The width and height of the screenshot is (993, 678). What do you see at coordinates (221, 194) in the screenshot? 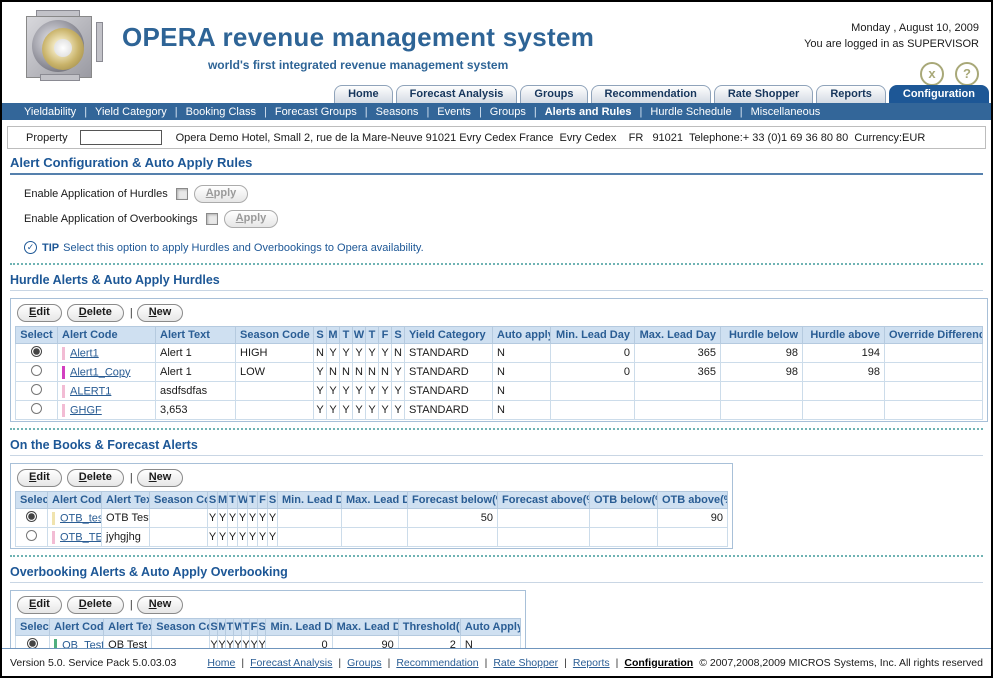
I see `apply-hurdles-button: Apply` at bounding box center [221, 194].